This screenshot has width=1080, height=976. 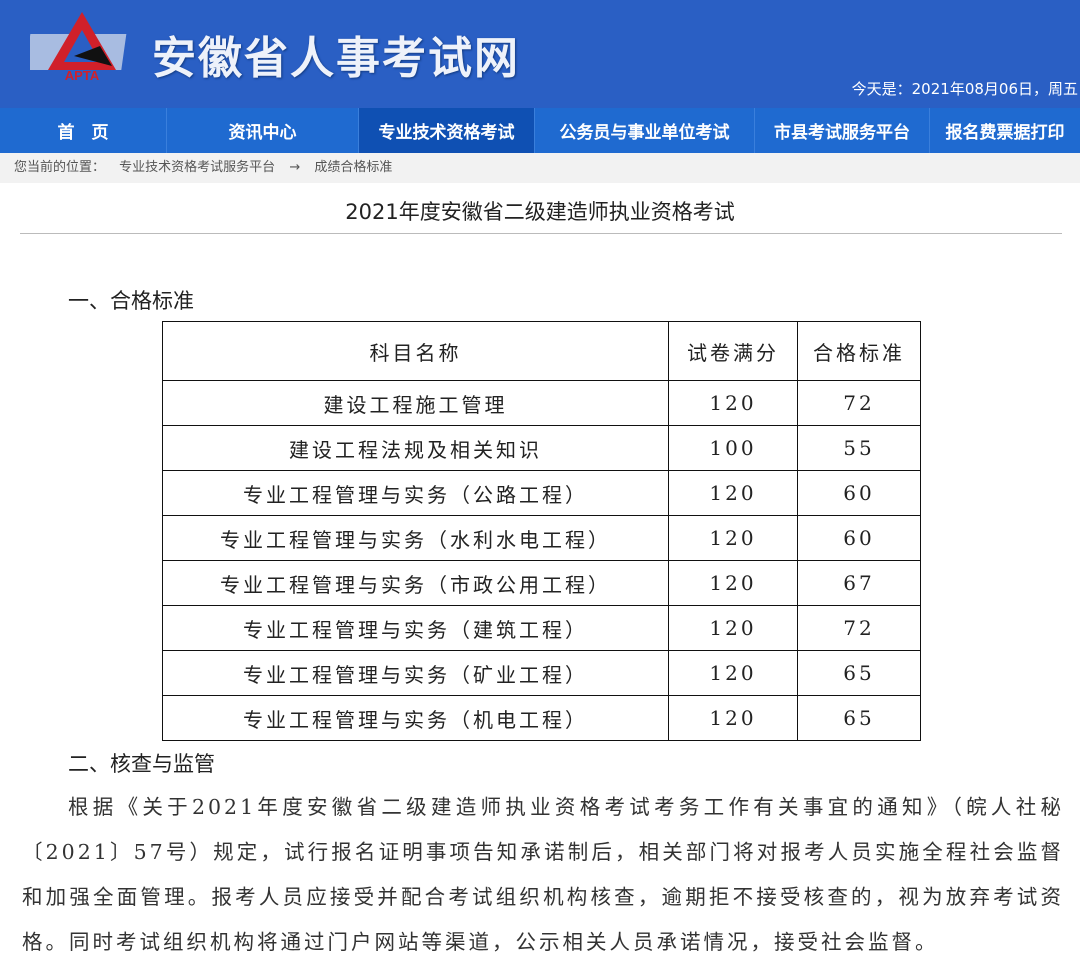 I want to click on passing-score: 55, so click(x=859, y=448).